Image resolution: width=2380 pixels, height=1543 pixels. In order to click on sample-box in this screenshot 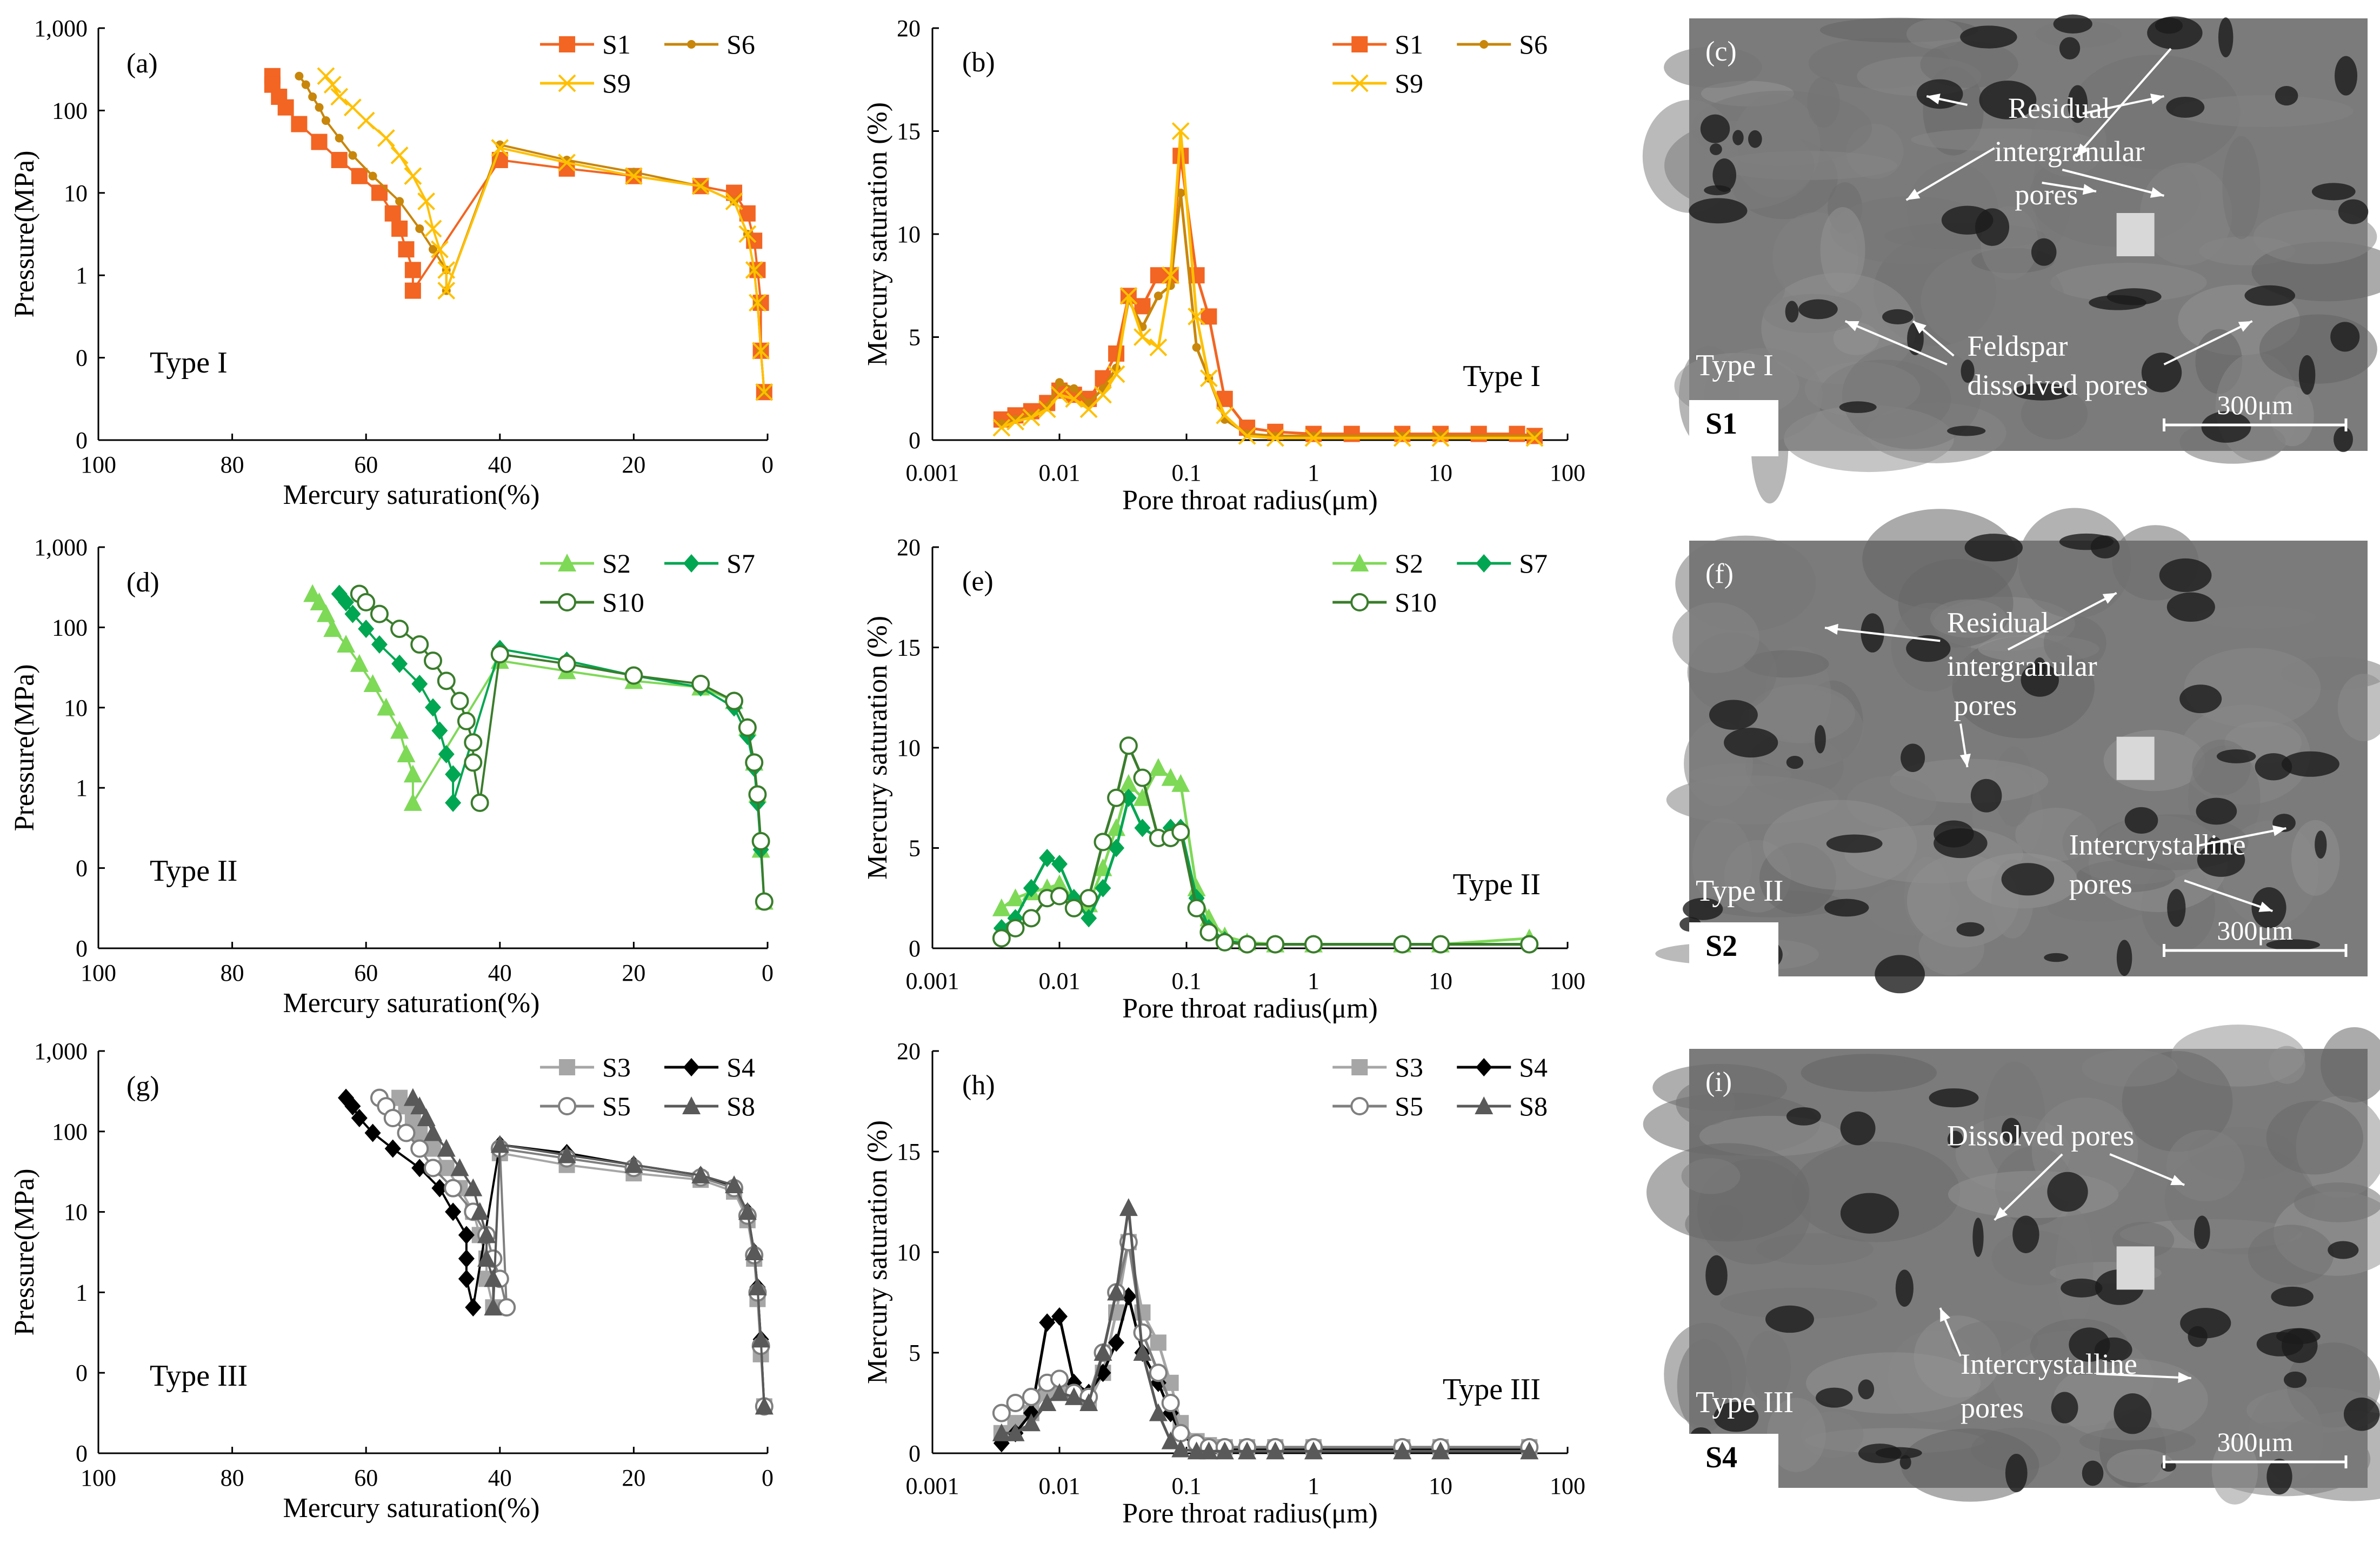, I will do `click(1734, 428)`.